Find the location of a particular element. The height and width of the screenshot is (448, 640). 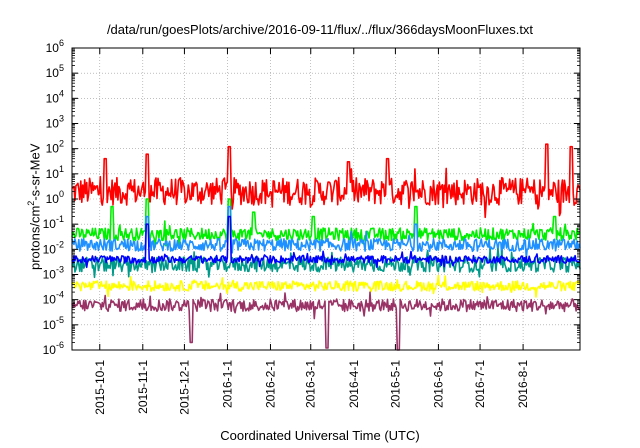

y-tick-label: 10⁻⁵ is located at coordinates (53, 323).